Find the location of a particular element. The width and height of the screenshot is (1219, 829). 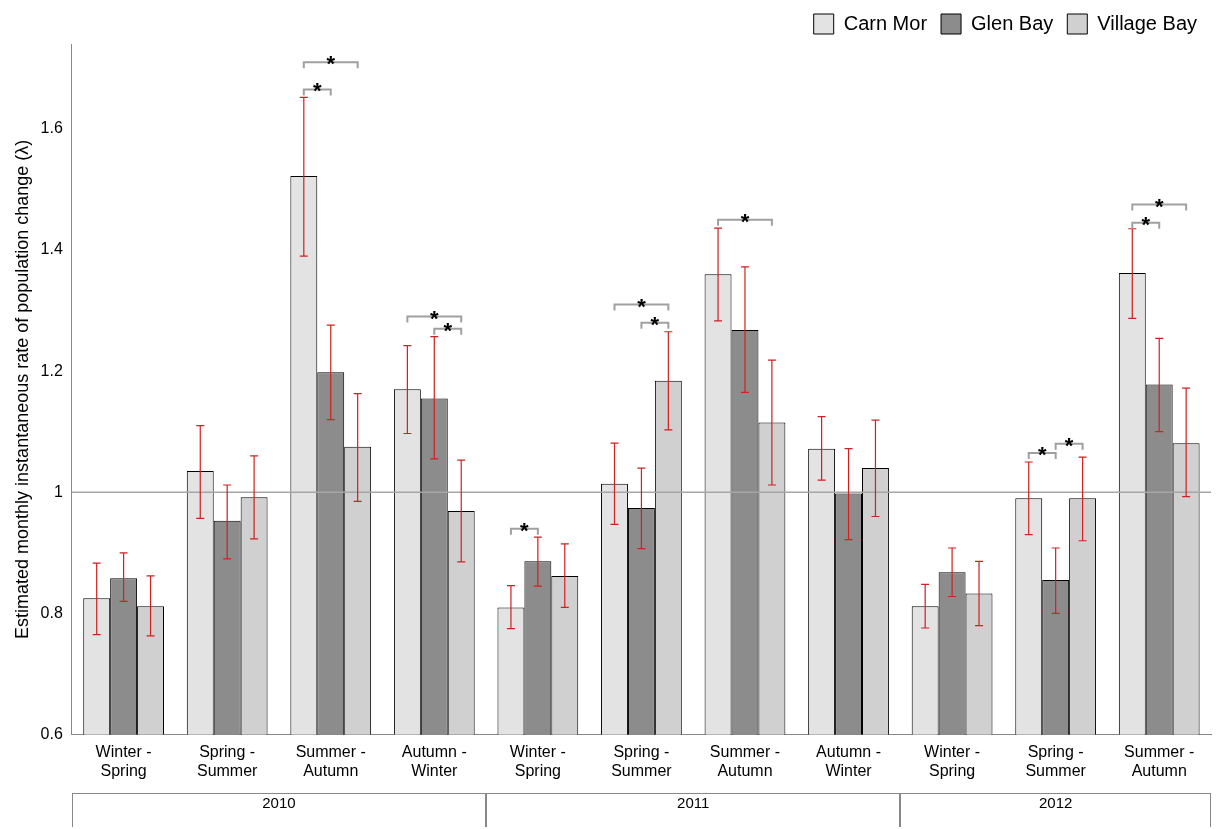

text: 2012 is located at coordinates (1055, 809).